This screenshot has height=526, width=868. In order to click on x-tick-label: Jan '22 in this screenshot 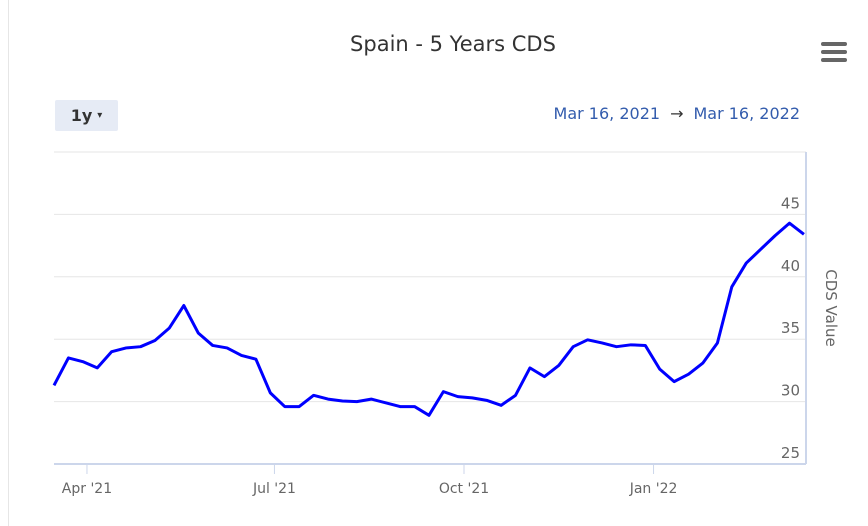, I will do `click(653, 489)`.